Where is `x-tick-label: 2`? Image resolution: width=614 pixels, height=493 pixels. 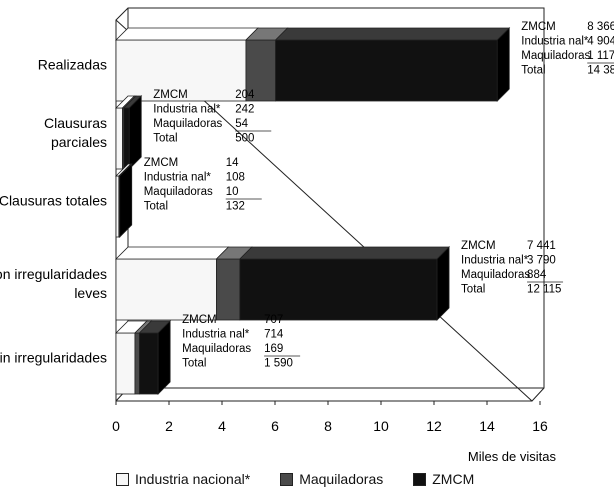
x-tick-label: 2 is located at coordinates (169, 426).